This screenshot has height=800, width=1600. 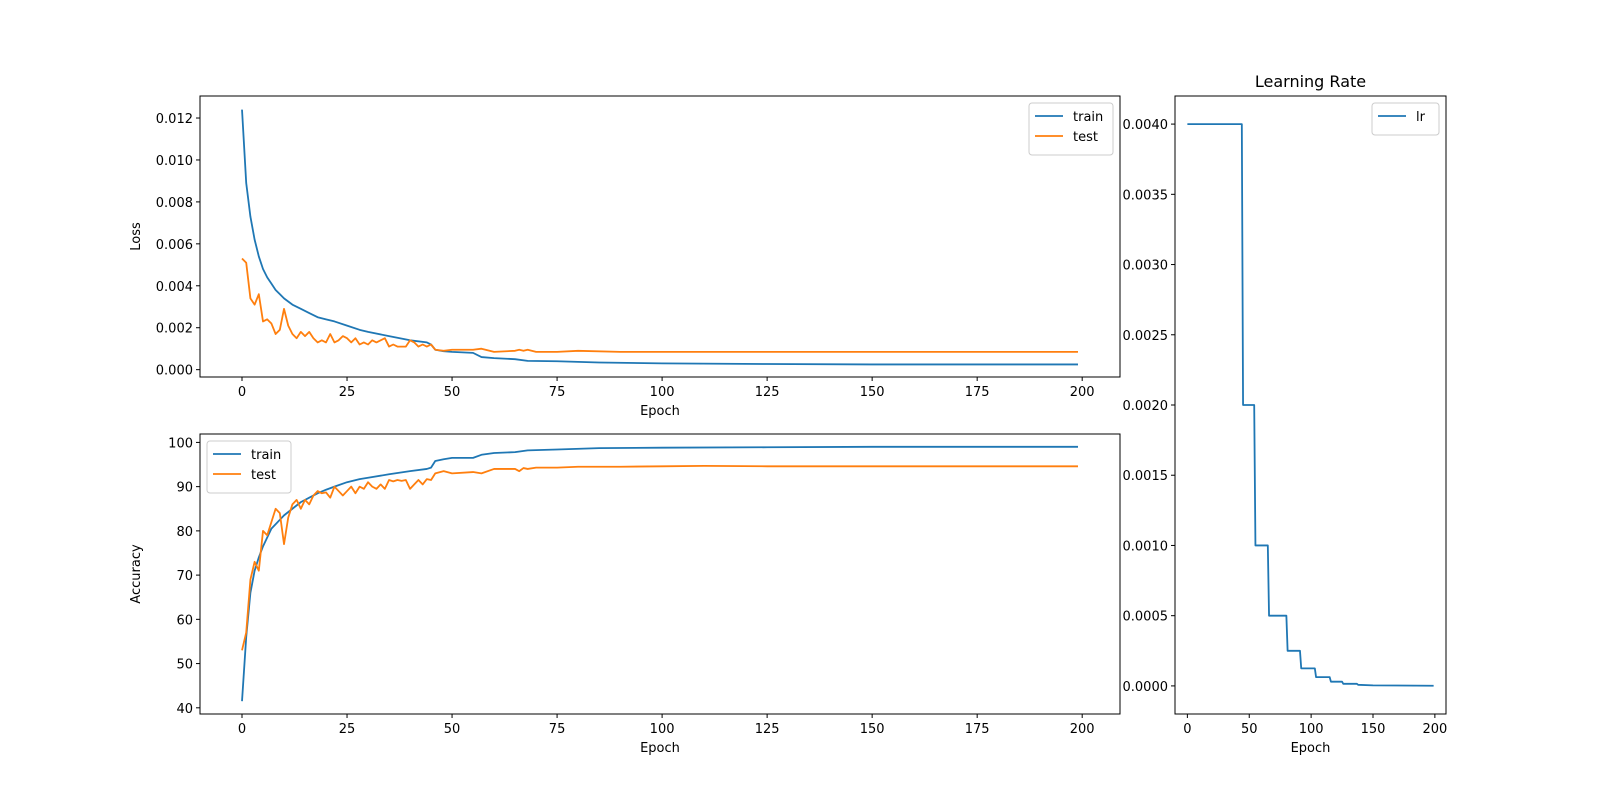 What do you see at coordinates (452, 392) in the screenshot?
I see `loss-x-tick-label: 50` at bounding box center [452, 392].